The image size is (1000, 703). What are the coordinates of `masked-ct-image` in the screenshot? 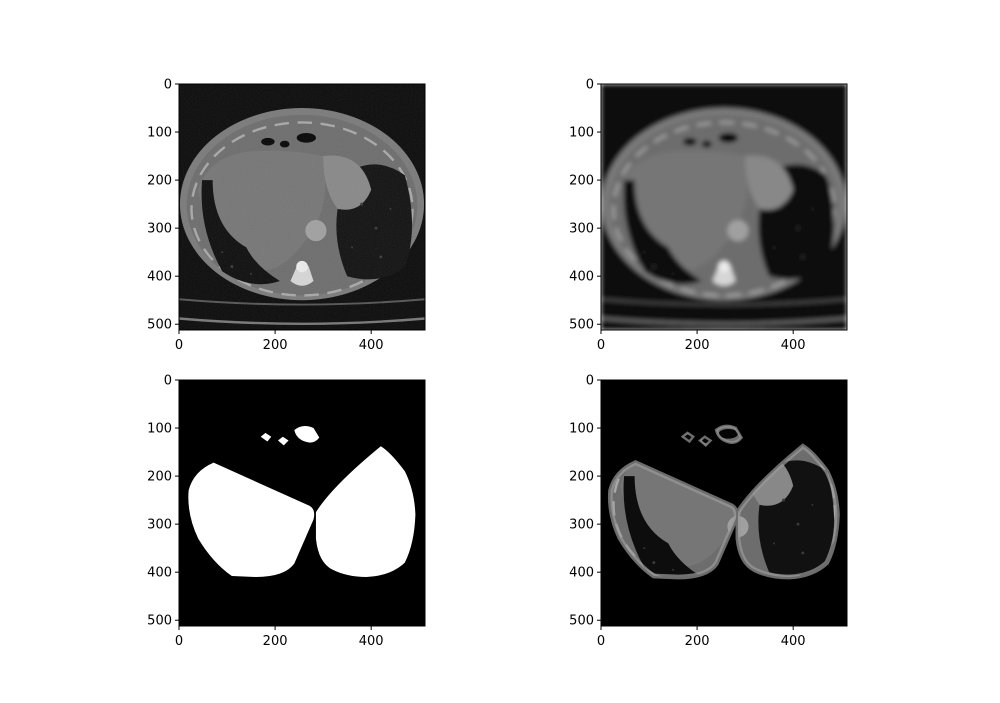 It's located at (724, 503).